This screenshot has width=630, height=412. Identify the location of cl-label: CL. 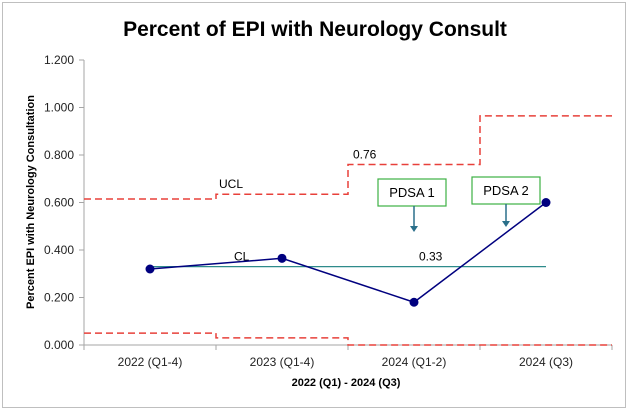
(242, 257).